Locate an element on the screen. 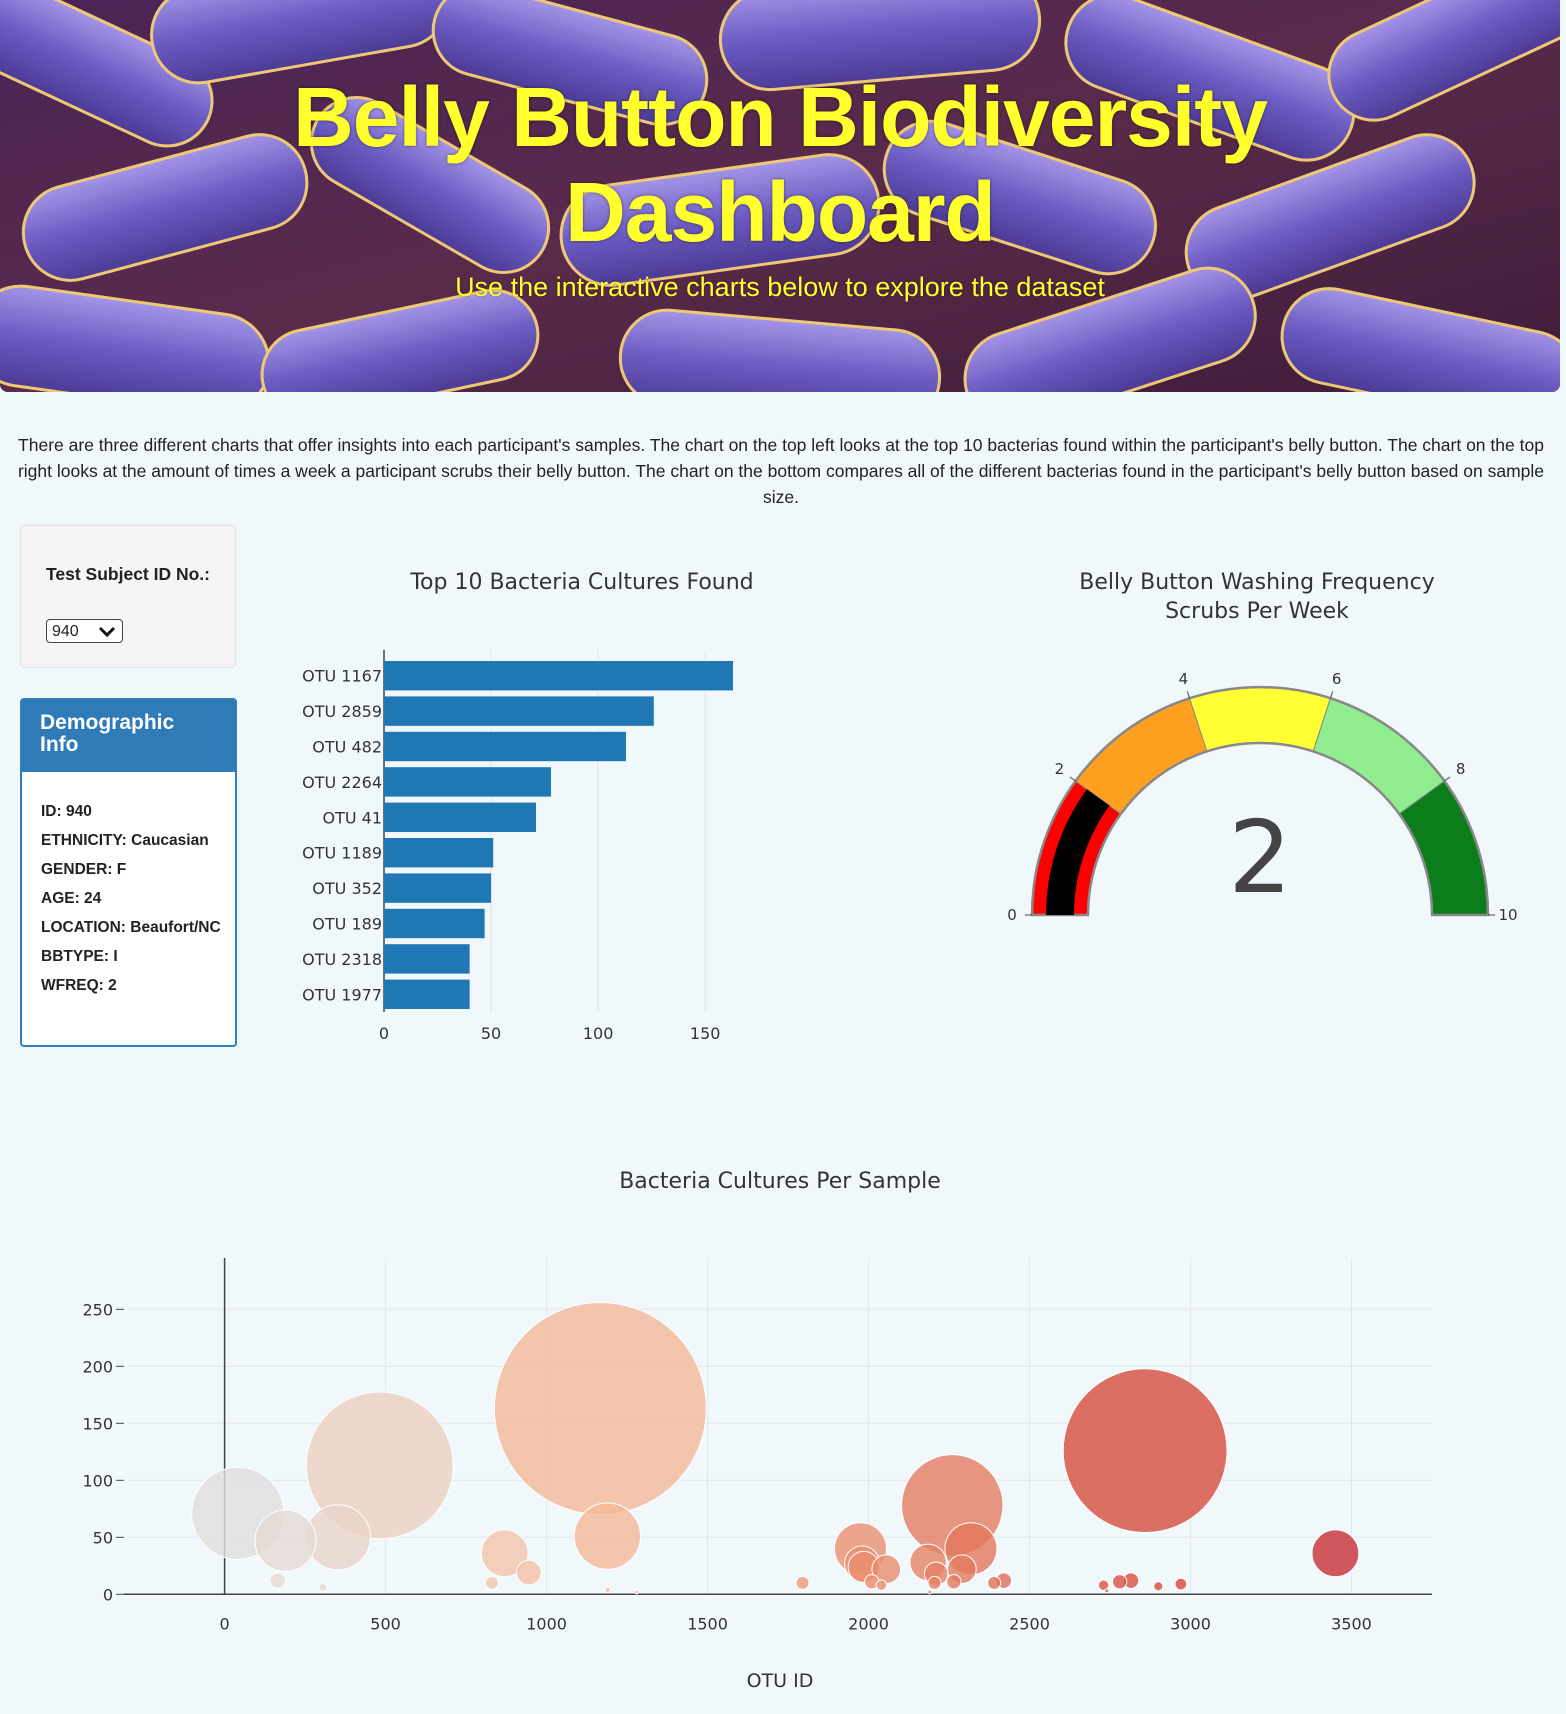 The height and width of the screenshot is (1714, 1566). bar-y-tick-label: OTU 41 is located at coordinates (352, 817).